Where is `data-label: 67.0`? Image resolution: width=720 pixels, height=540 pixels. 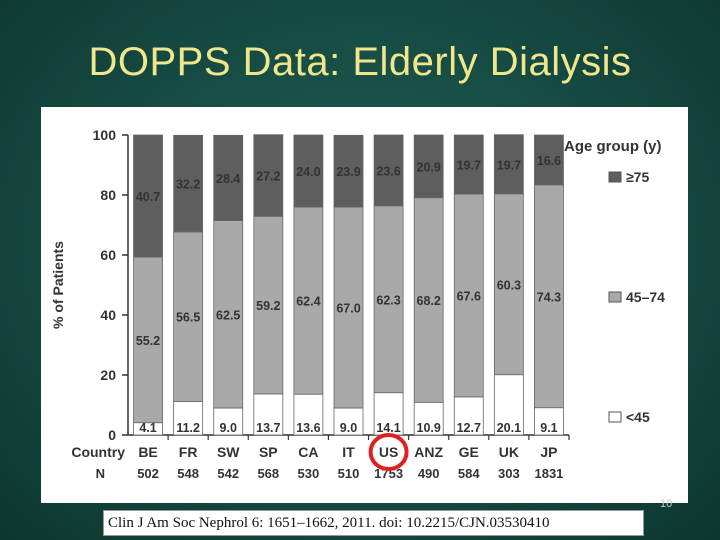 data-label: 67.0 is located at coordinates (348, 309).